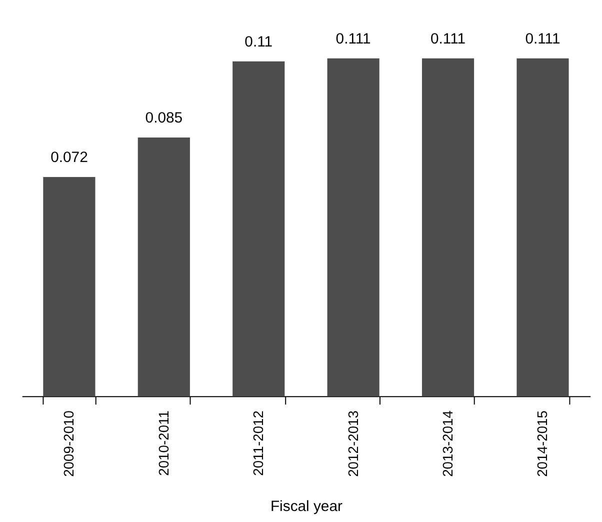 This screenshot has height=522, width=602. I want to click on x-tick-label: 2013-2014, so click(447, 443).